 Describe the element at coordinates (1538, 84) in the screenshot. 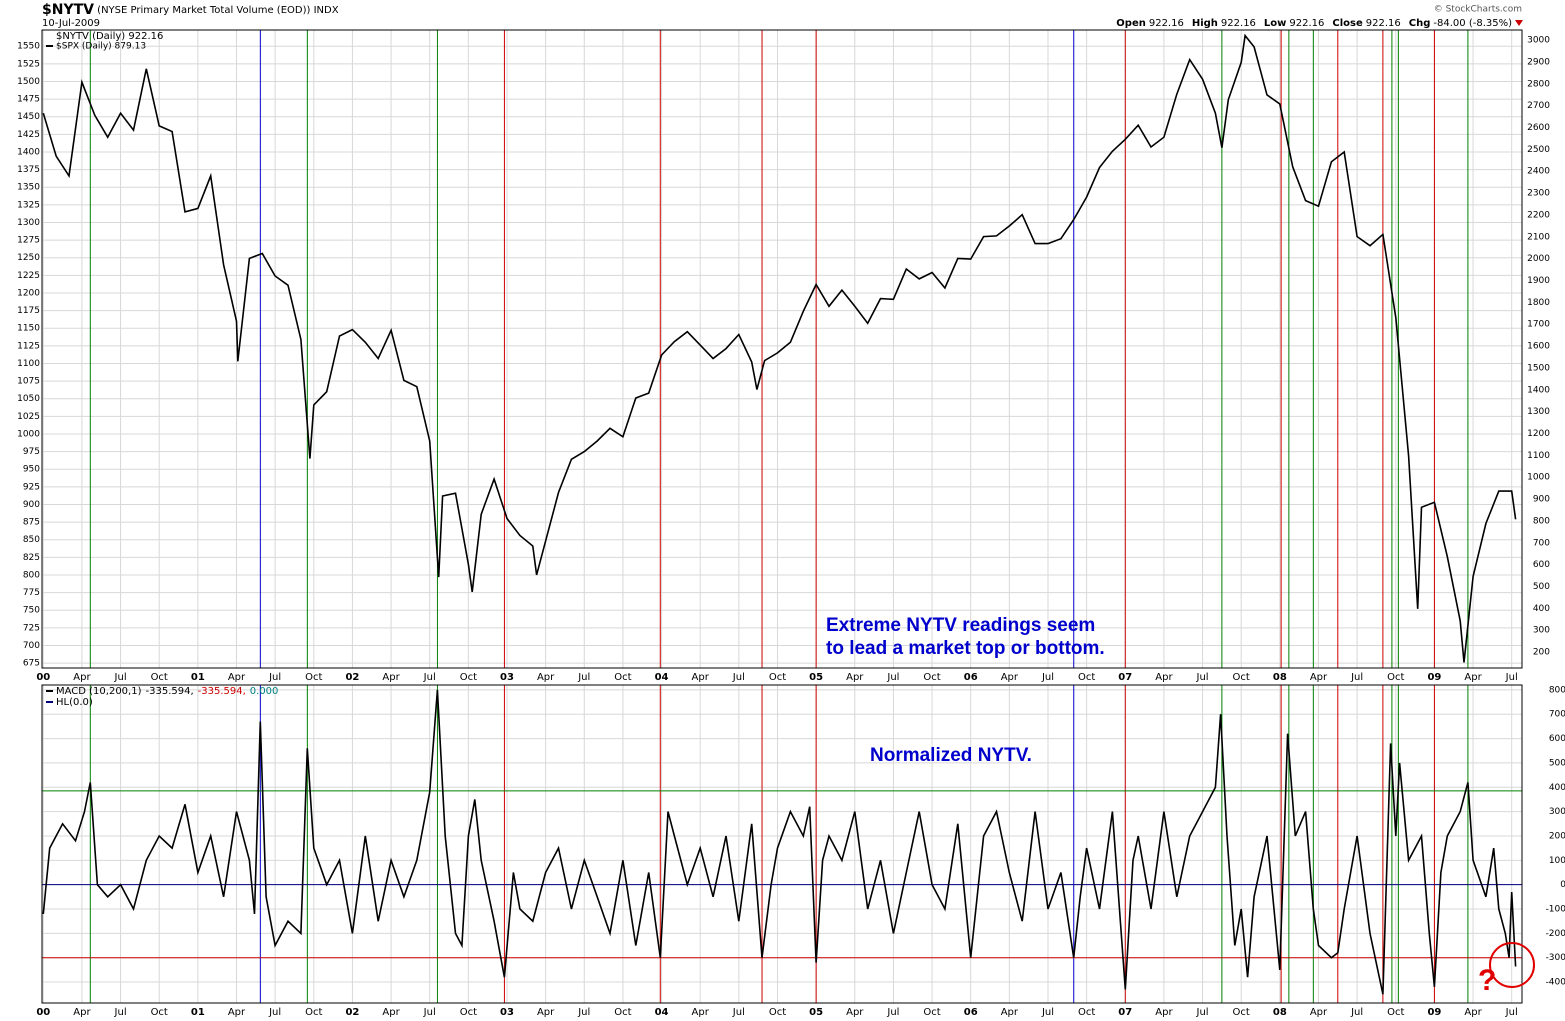

I see `y2-tick-label: 2800` at that location.